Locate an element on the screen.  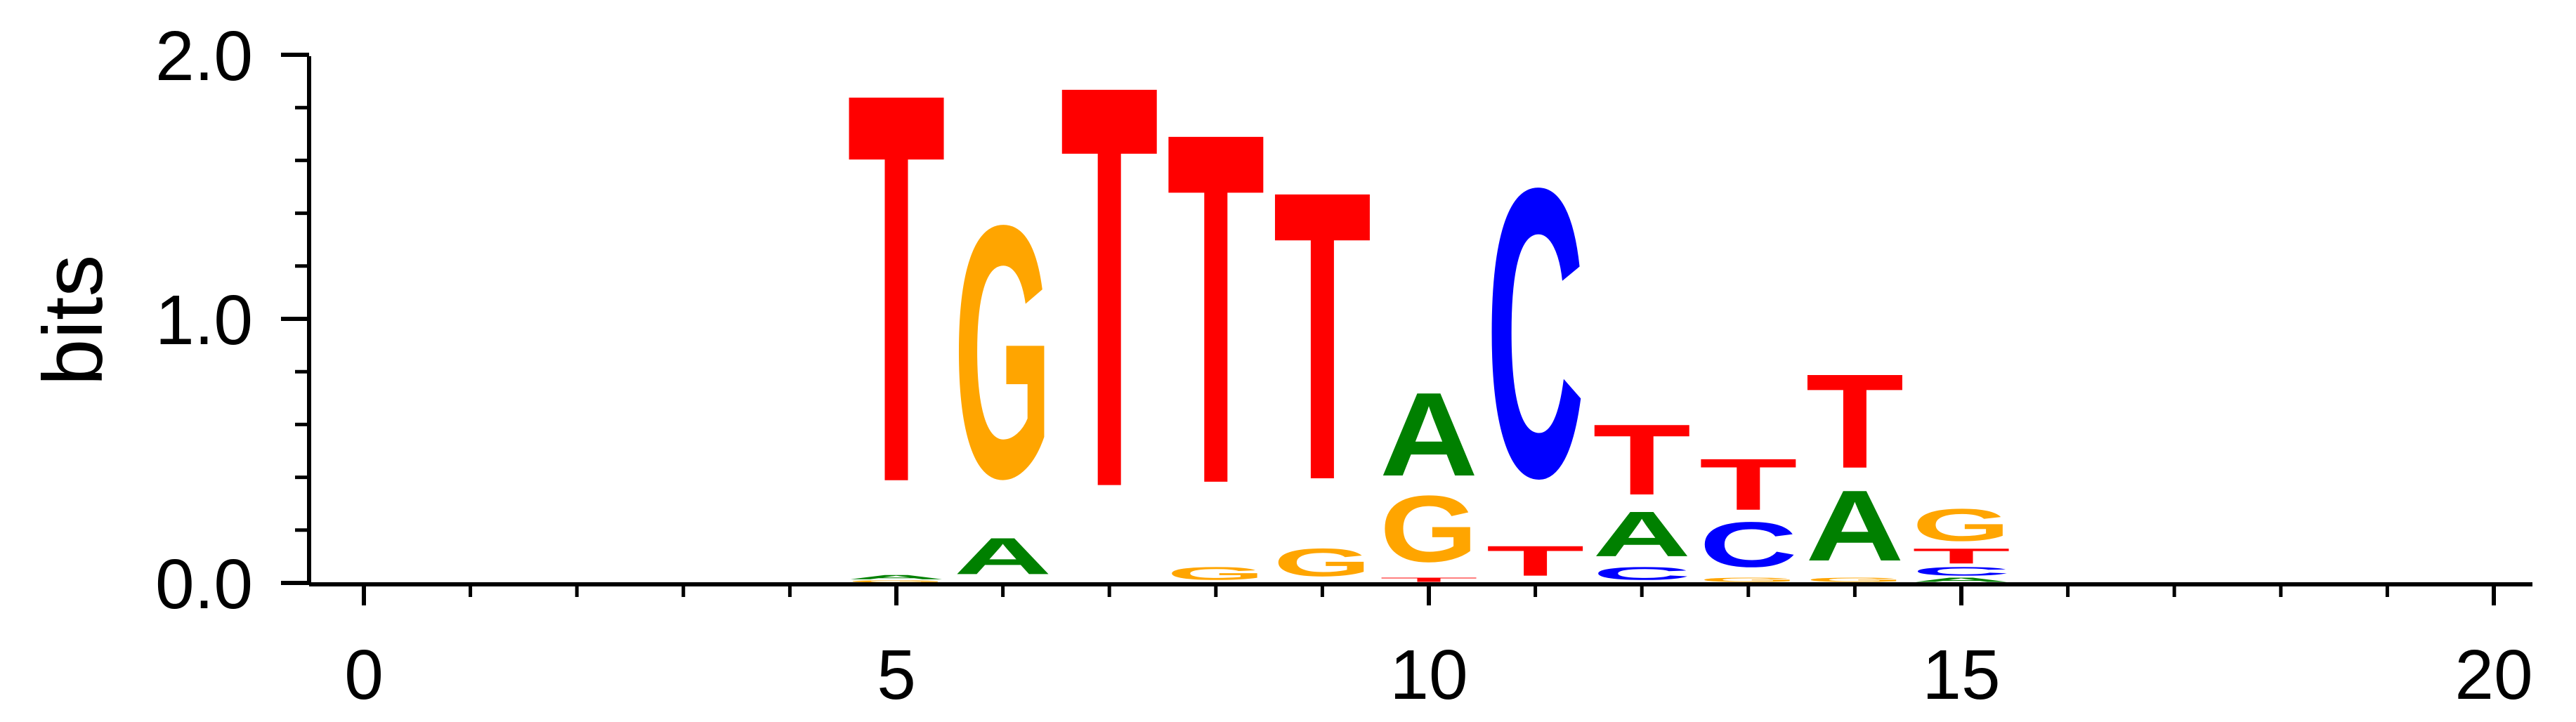
y-axis-title: bits is located at coordinates (73, 320).